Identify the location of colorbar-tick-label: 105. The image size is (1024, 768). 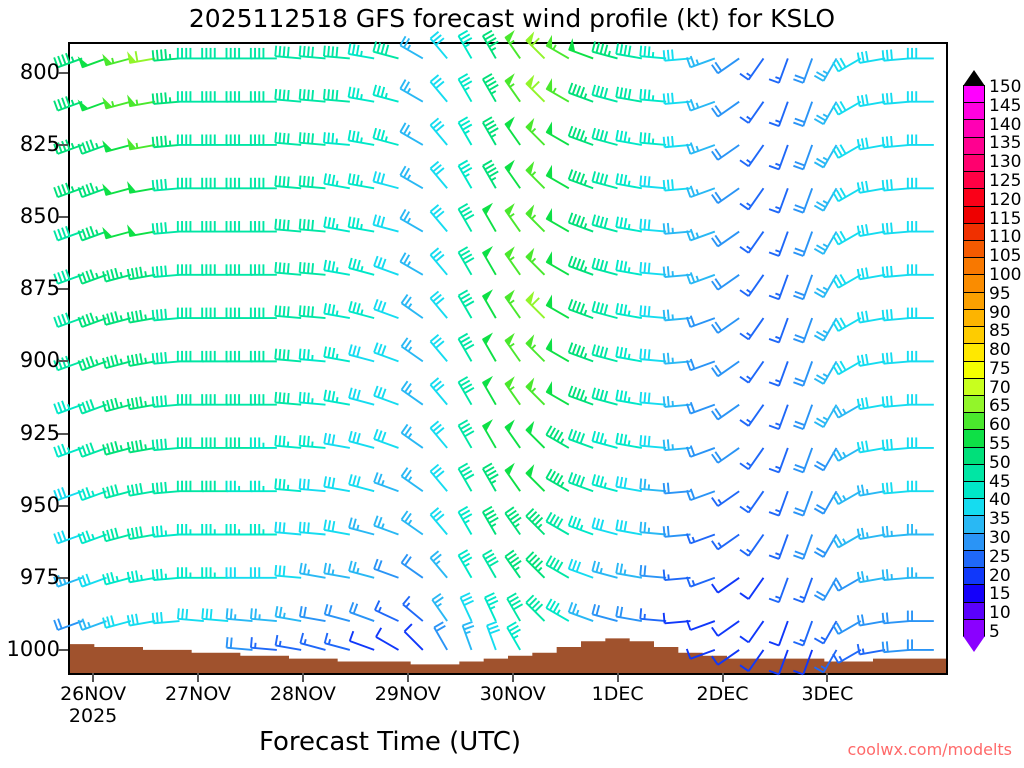
(1005, 256).